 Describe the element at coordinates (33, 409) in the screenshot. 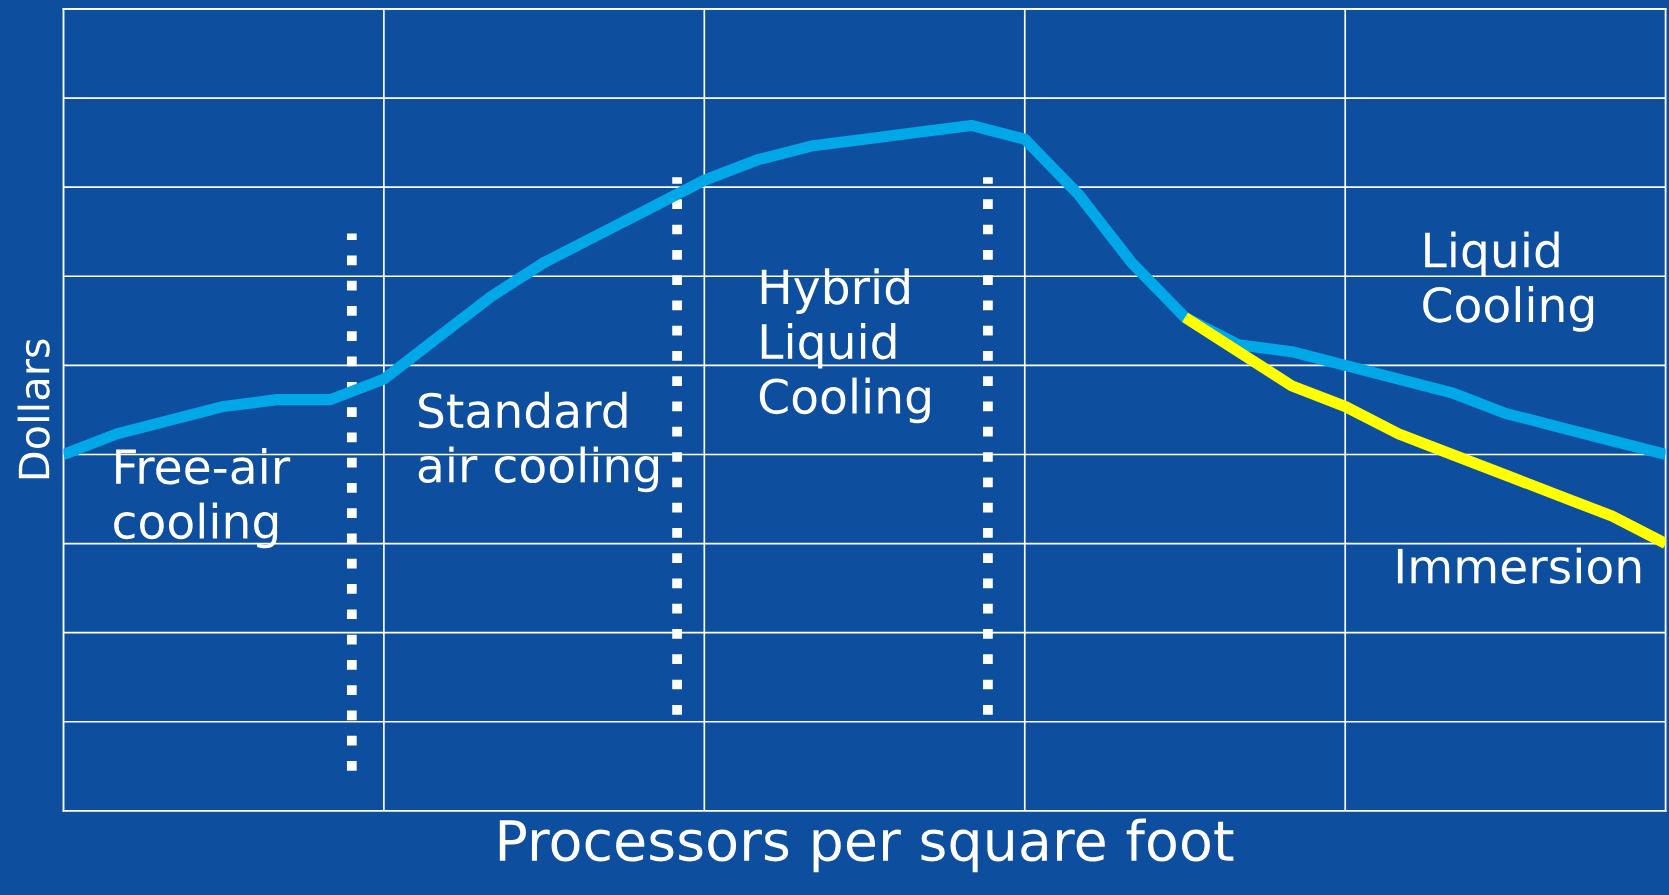

I see `y-axis-title: Dollars` at that location.